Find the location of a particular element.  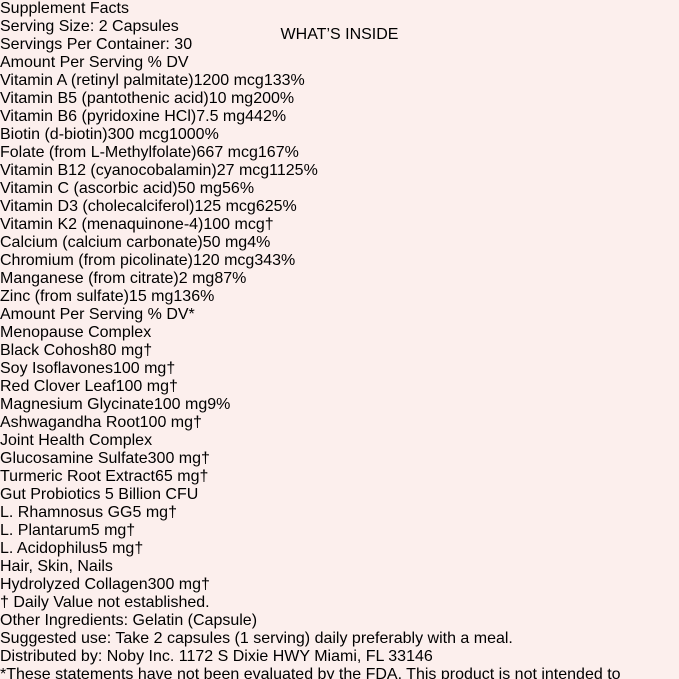

right-column-header: Amount Per Serving % DV* is located at coordinates (339, 315).